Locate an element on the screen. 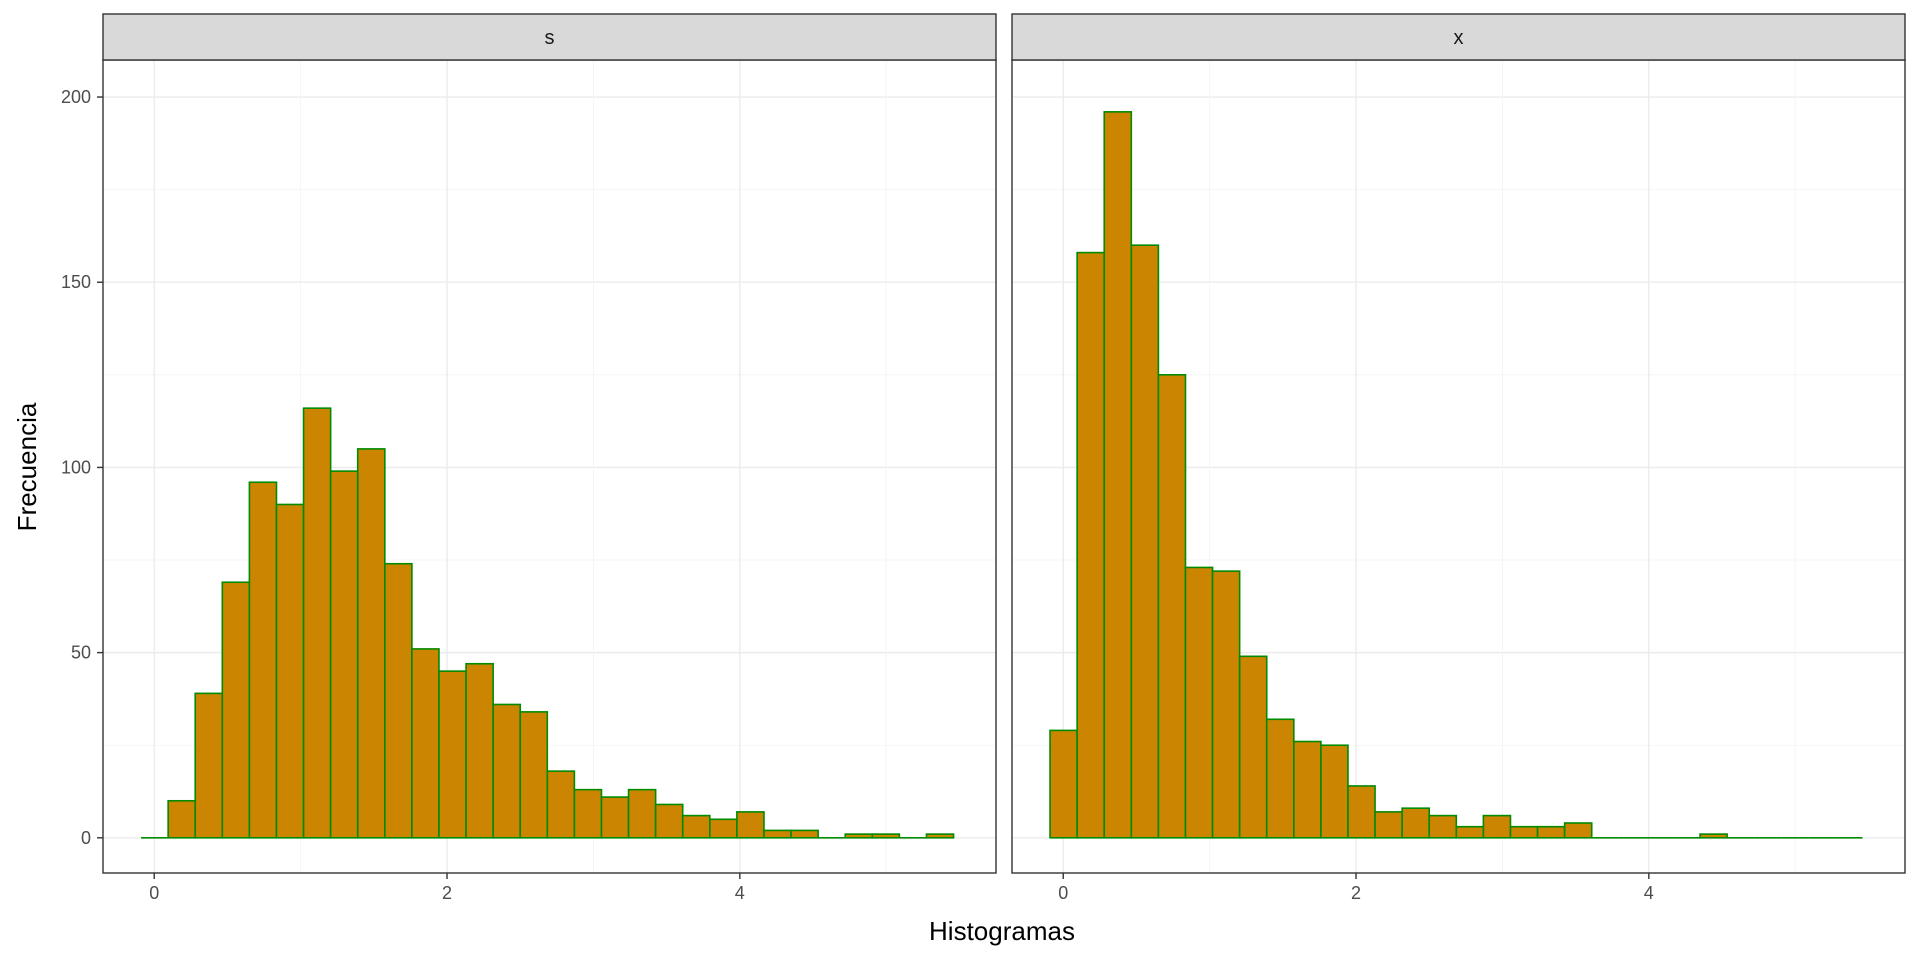  y-tick-label: 50 is located at coordinates (81, 653).